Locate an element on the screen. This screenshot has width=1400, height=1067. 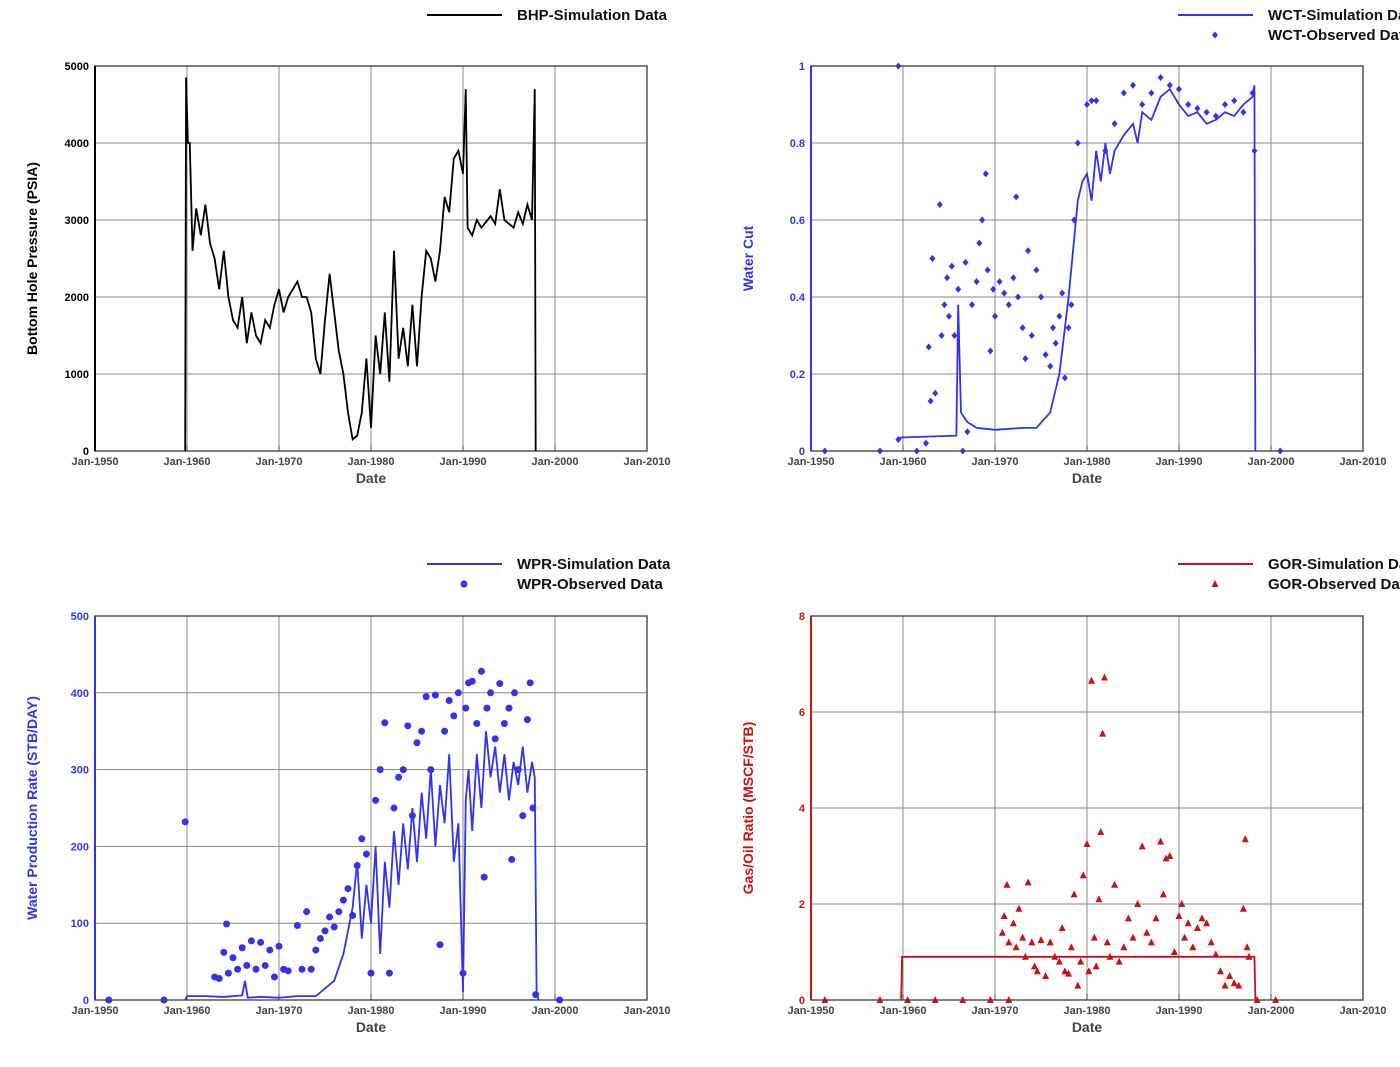
y-tick-label: 4 is located at coordinates (802, 809).